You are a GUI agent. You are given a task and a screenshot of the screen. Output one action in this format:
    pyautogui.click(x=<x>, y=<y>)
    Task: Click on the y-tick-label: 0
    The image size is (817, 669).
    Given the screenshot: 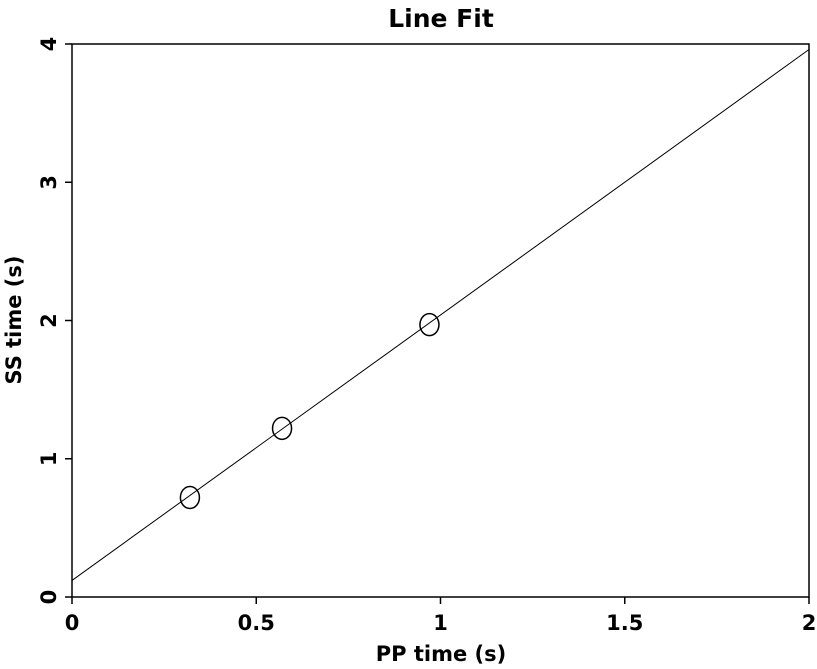 What is the action you would take?
    pyautogui.click(x=49, y=597)
    